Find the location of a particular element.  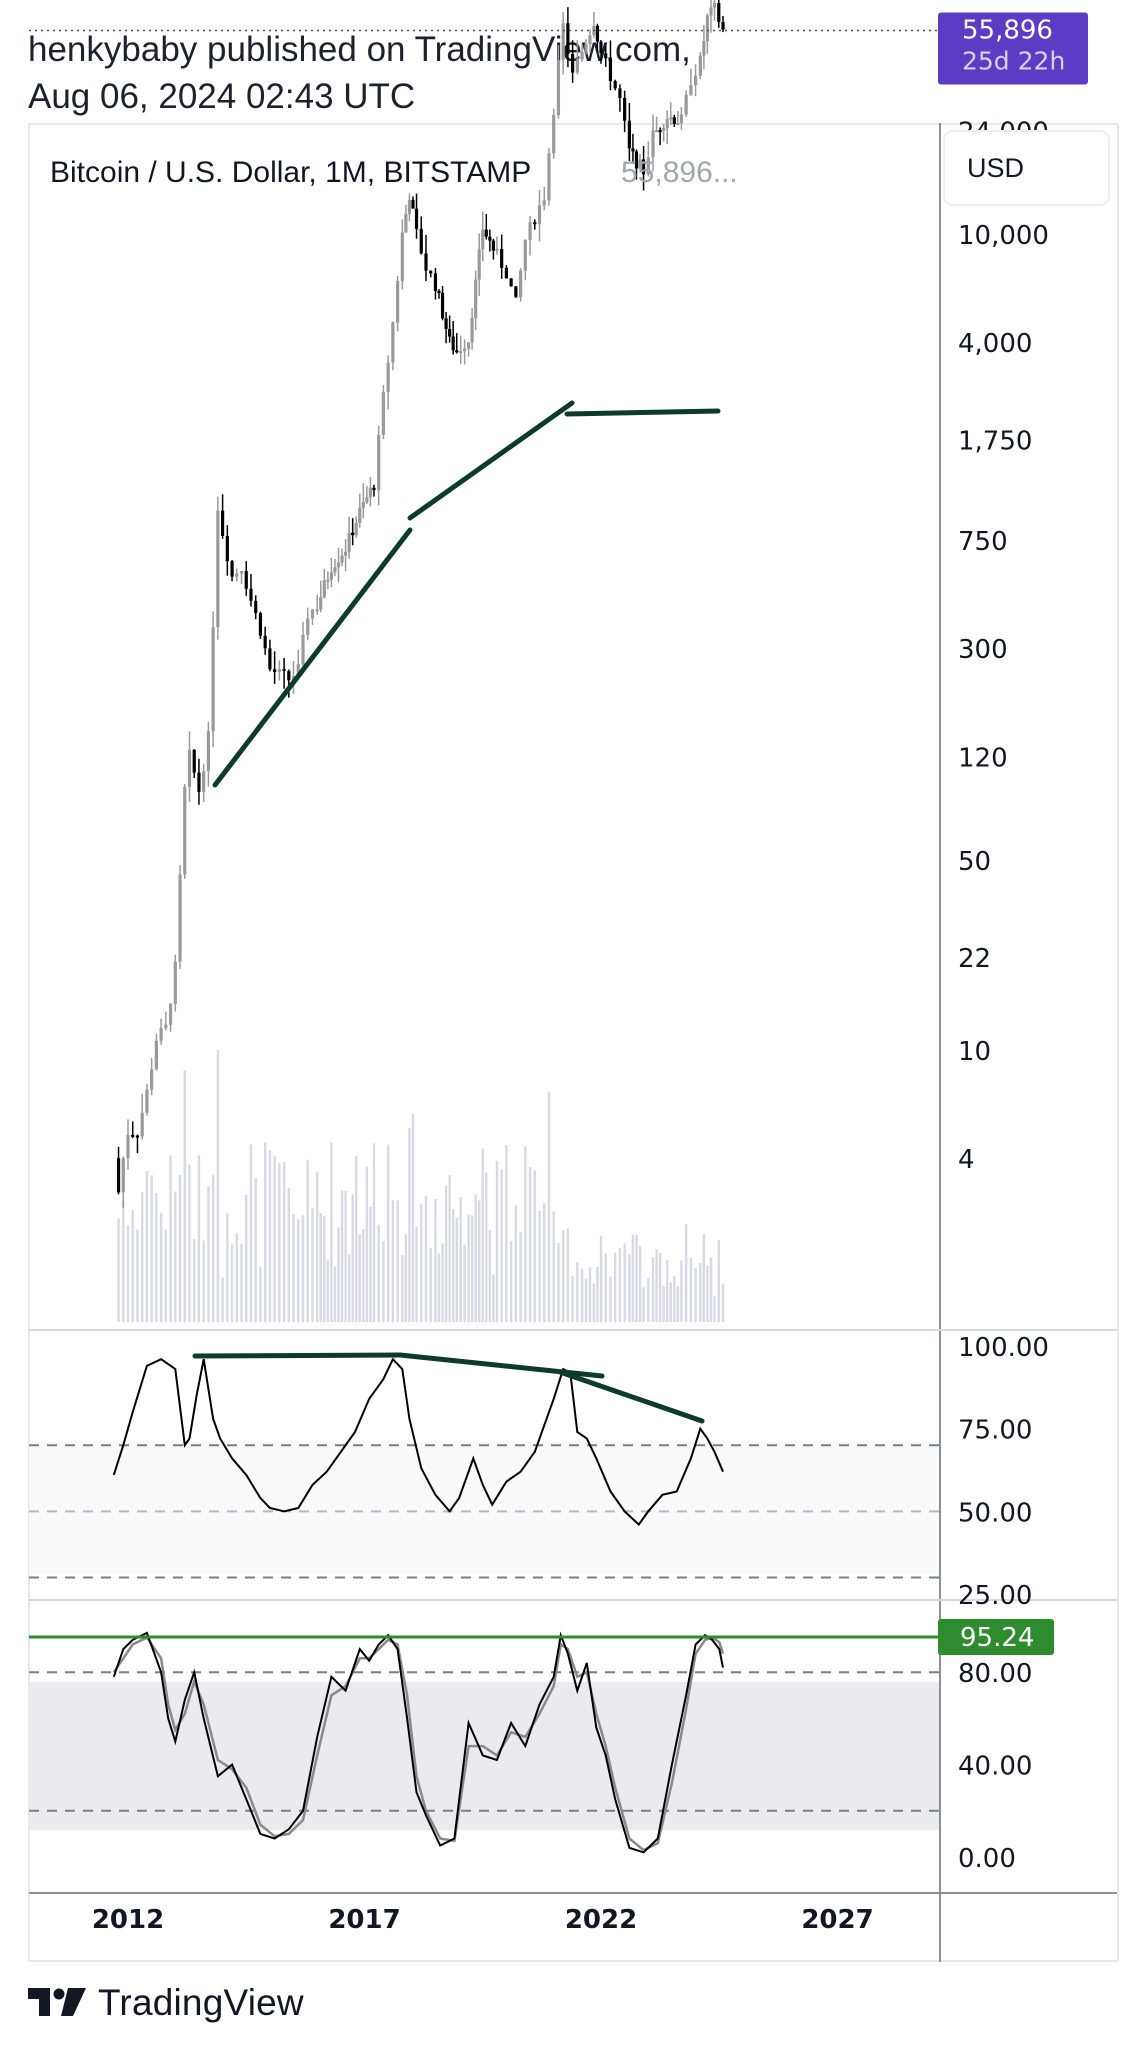

price-tick-label: 120 is located at coordinates (983, 758).